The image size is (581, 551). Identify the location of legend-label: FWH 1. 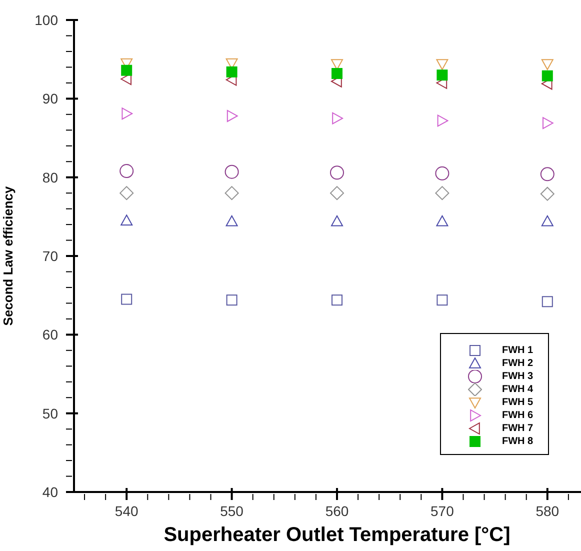
(518, 350).